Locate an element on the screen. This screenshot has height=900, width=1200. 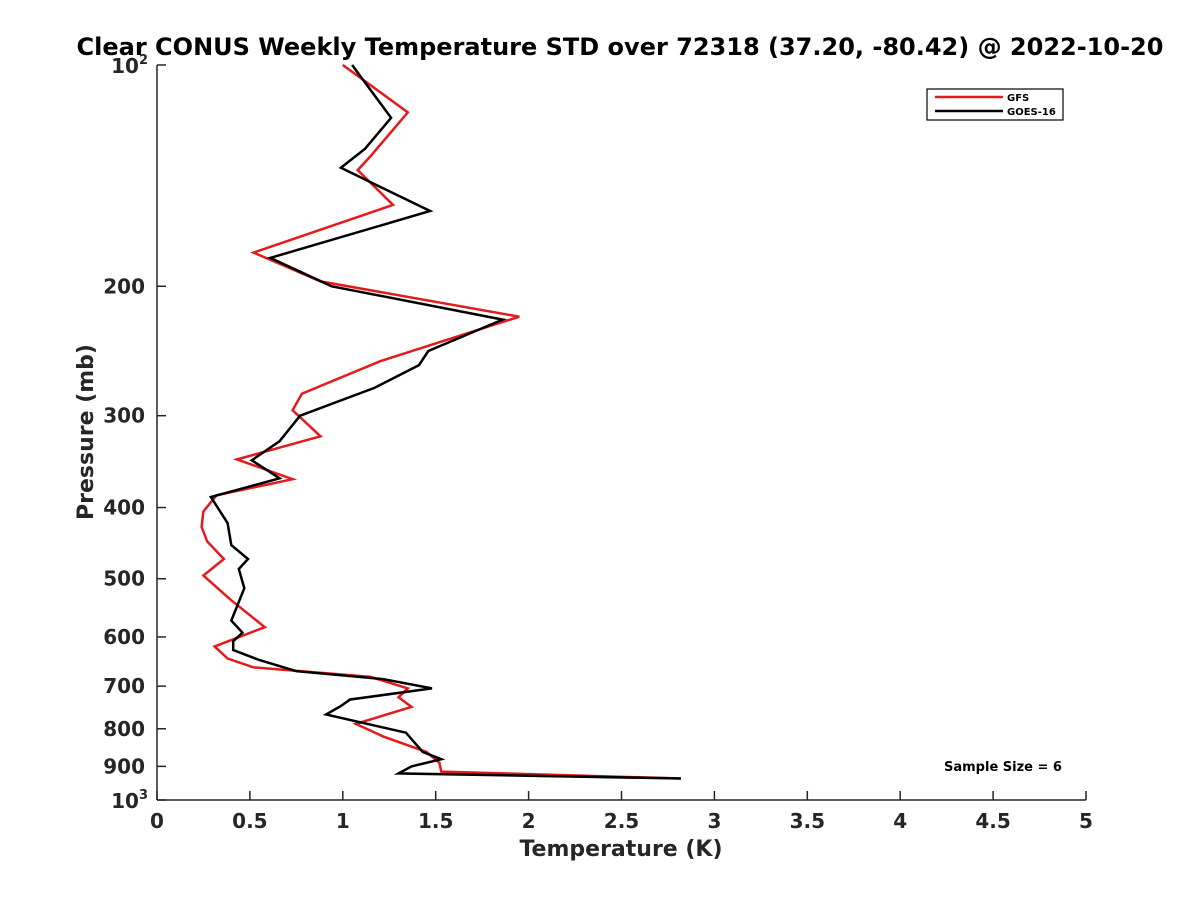
x-axis-label: Temperature (K) is located at coordinates (620, 849).